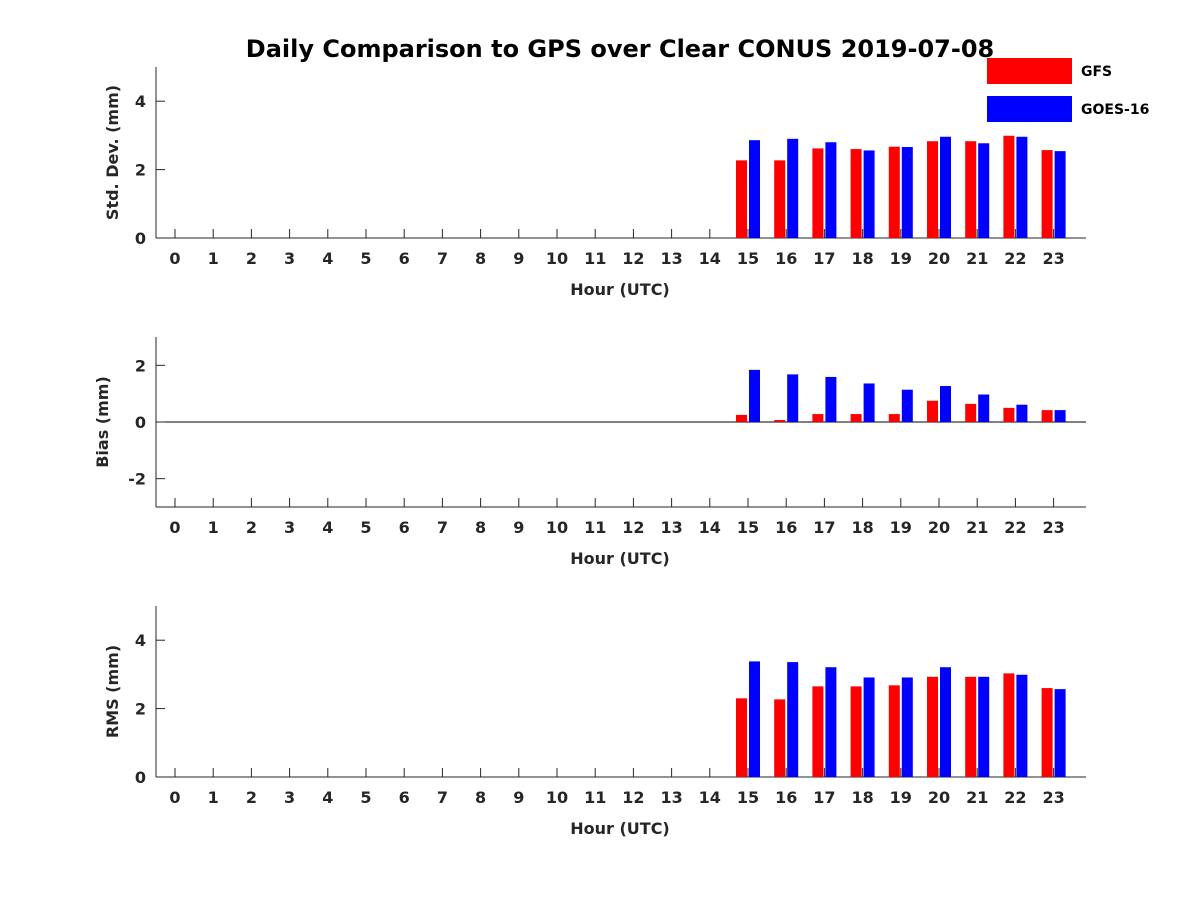 This screenshot has height=900, width=1200. Describe the element at coordinates (137, 479) in the screenshot. I see `y-tick-label: -2` at that location.